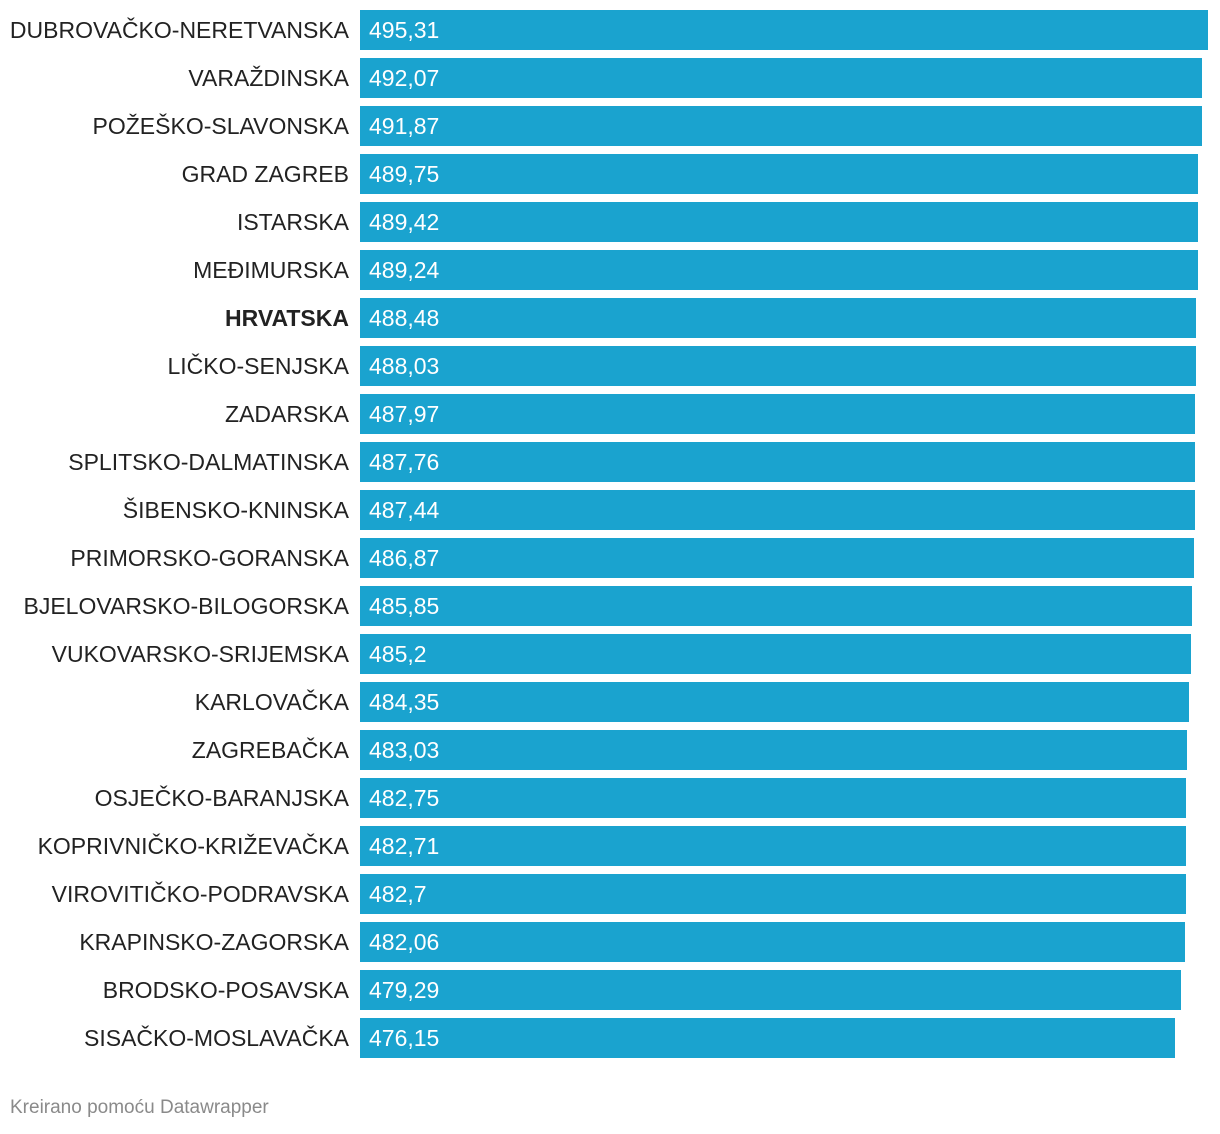 Image resolution: width=1220 pixels, height=1134 pixels. I want to click on bar-row: HRVATSKA 488,48, so click(610, 318).